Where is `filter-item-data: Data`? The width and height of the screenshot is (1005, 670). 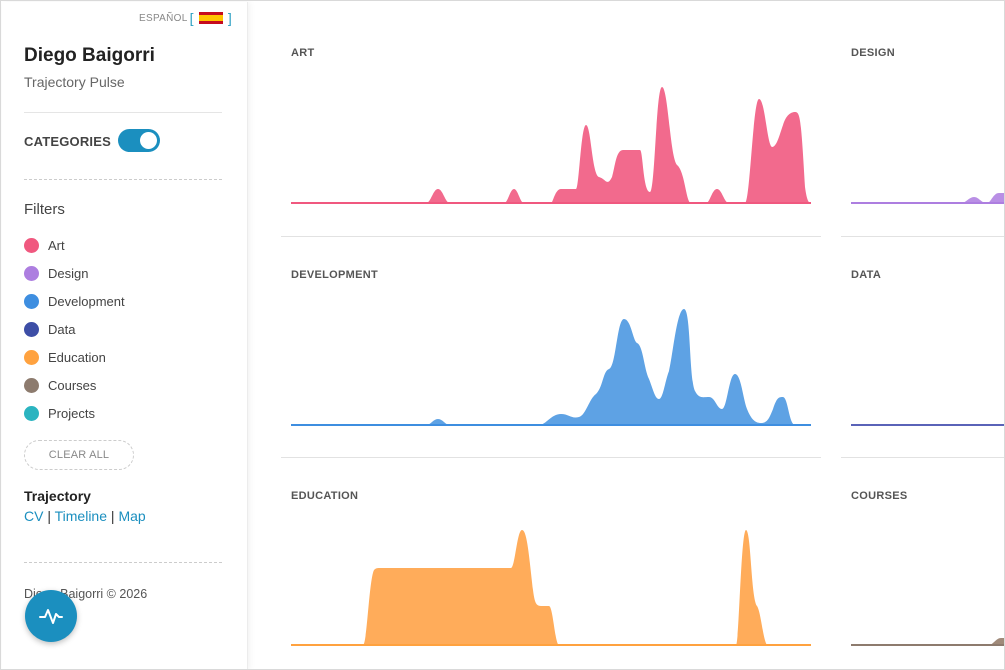
filter-item-data: Data is located at coordinates (74, 329).